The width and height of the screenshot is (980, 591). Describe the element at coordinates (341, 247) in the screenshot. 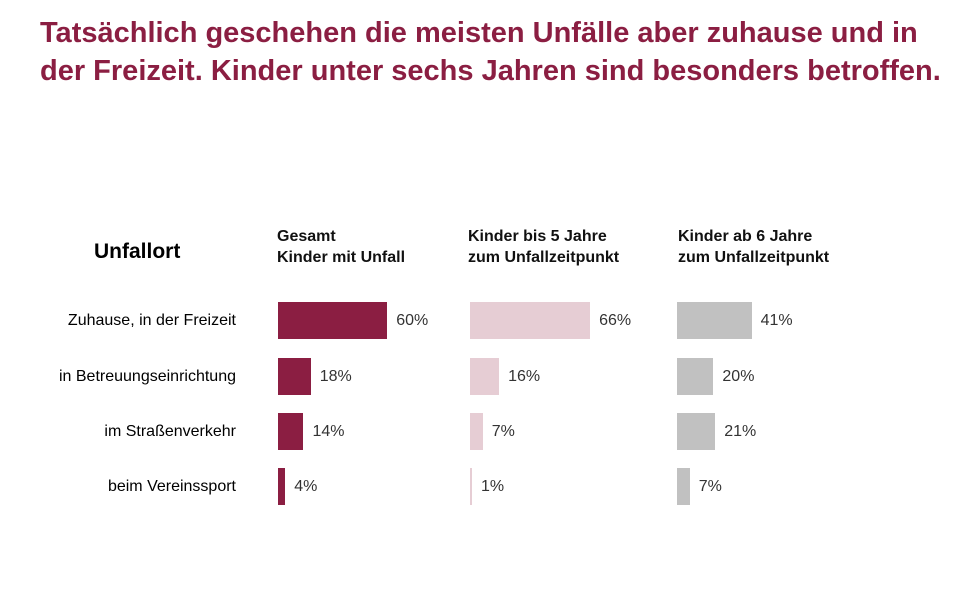

I see `column-heading-gesamt: Gesamt Kinder mit Unfall` at that location.